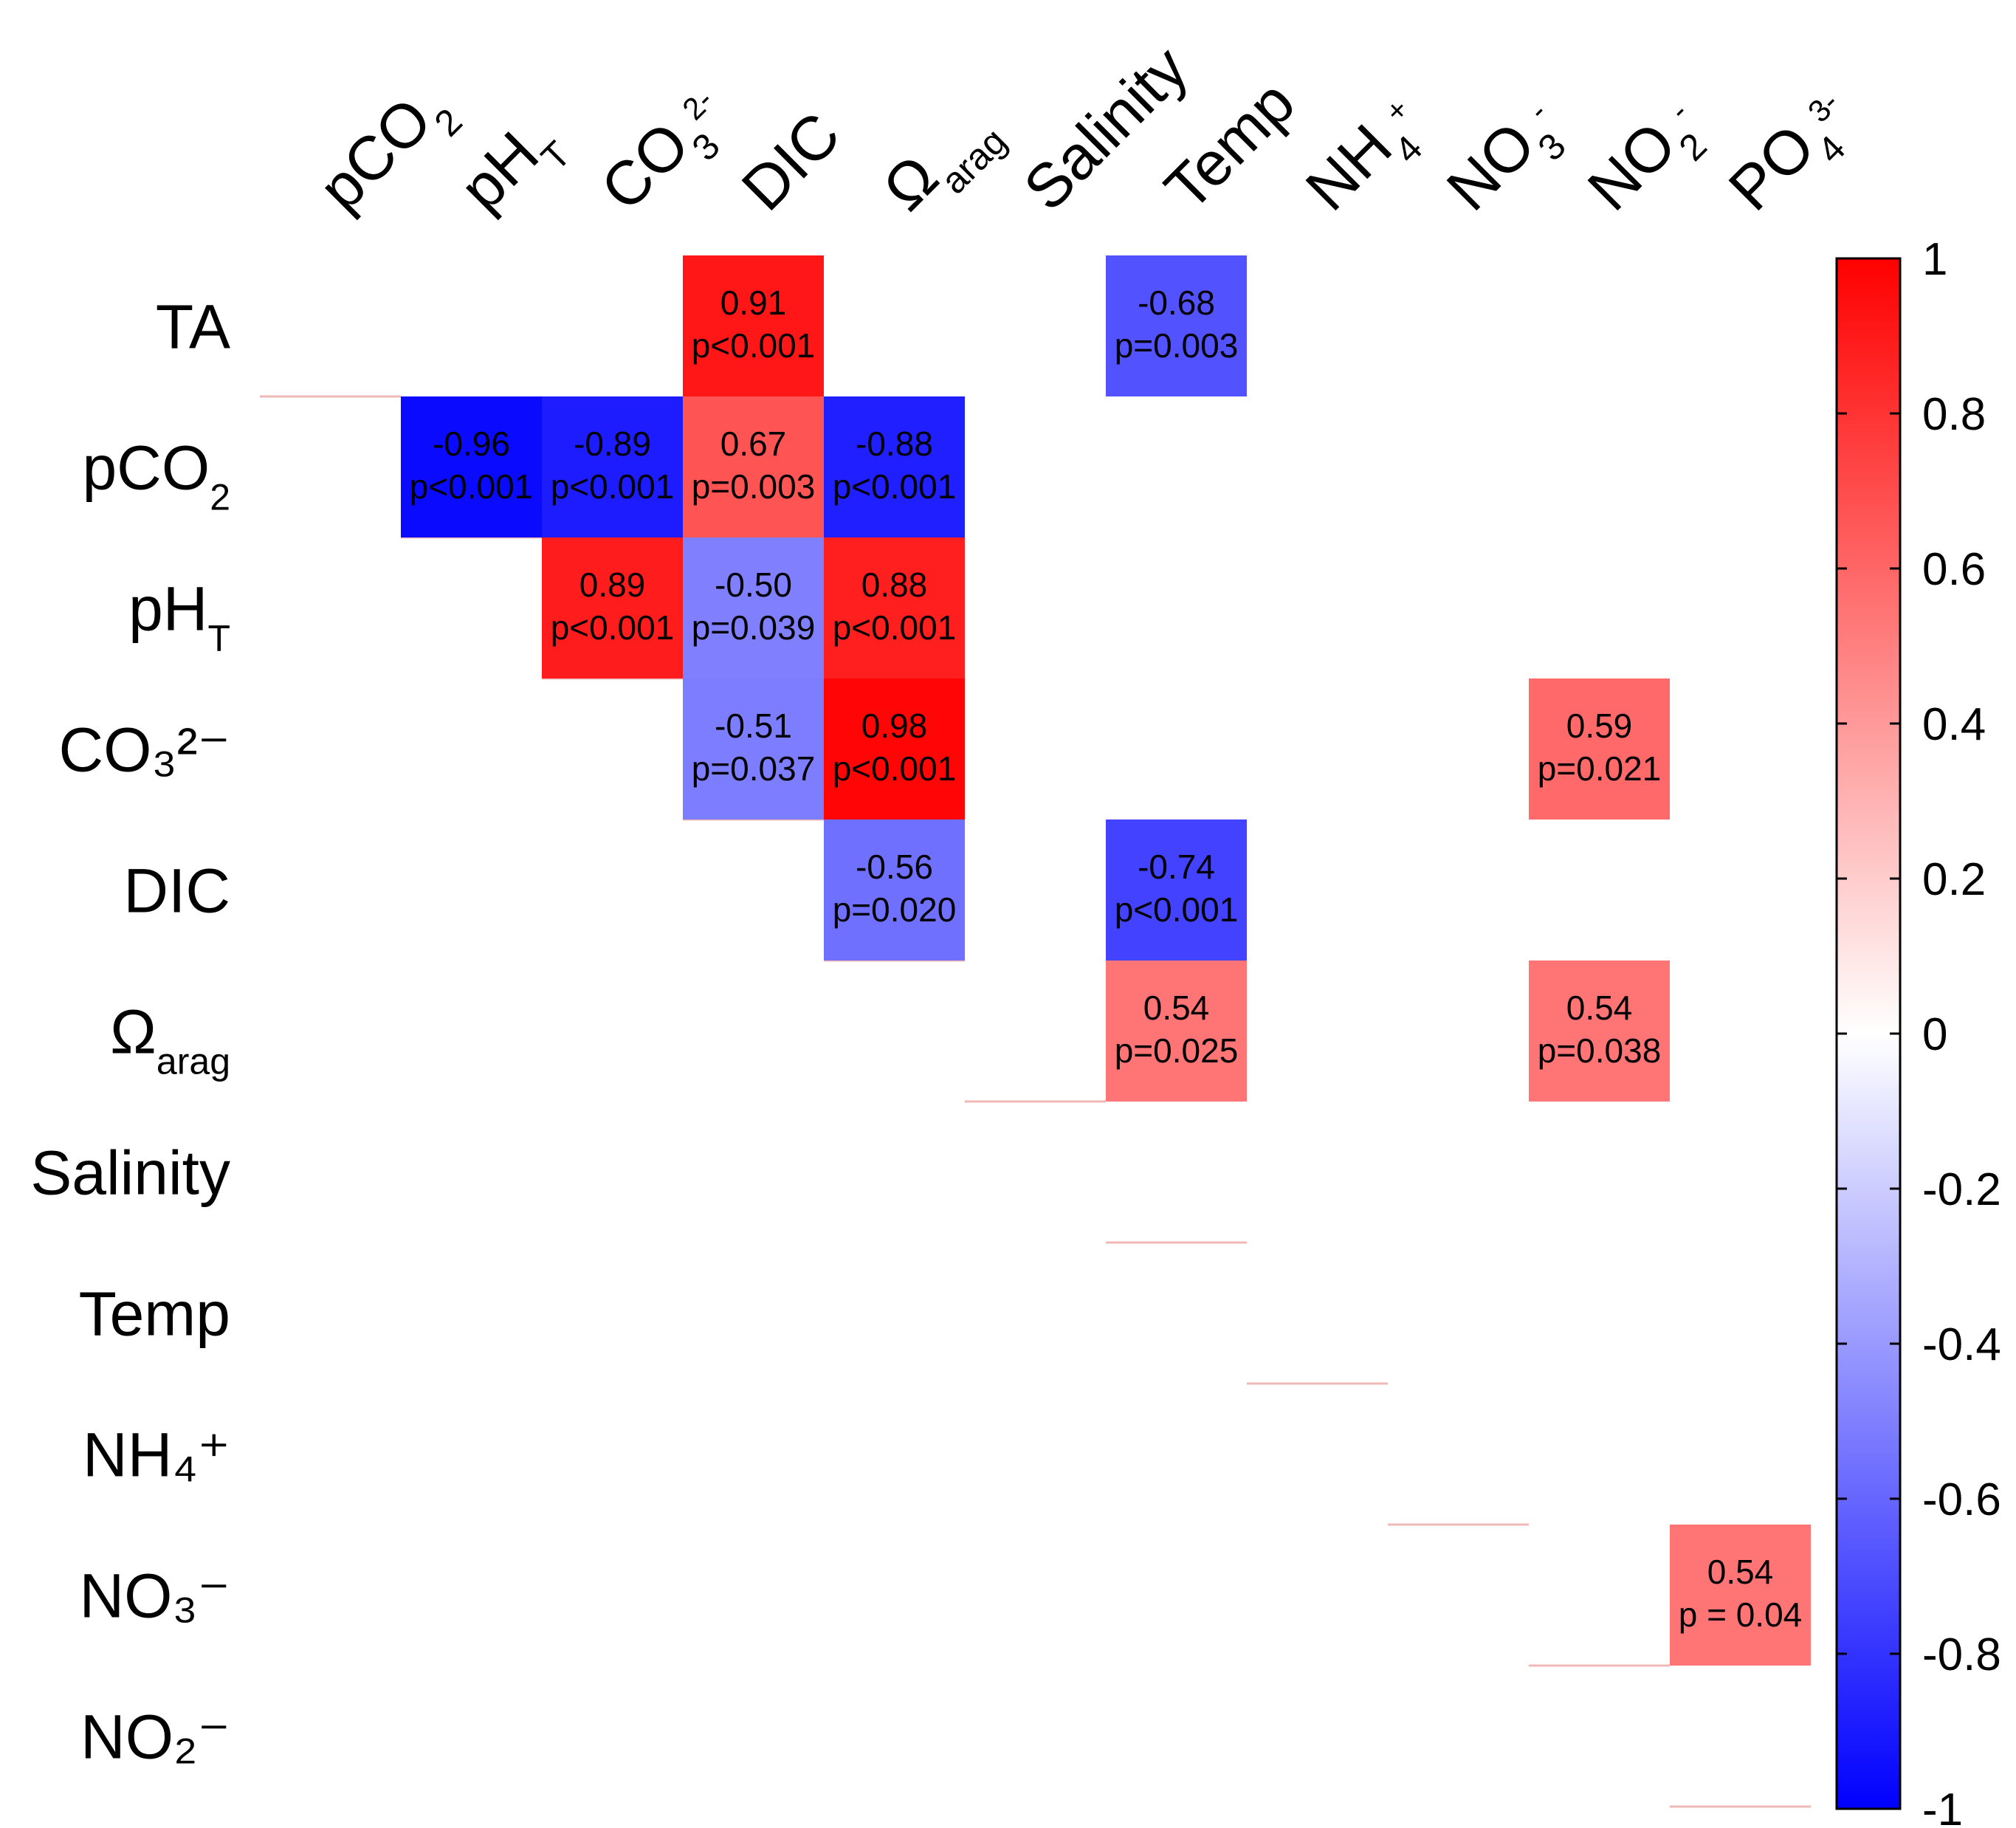 The image size is (2016, 1828). I want to click on row-label: NH₄⁺, so click(156, 1455).